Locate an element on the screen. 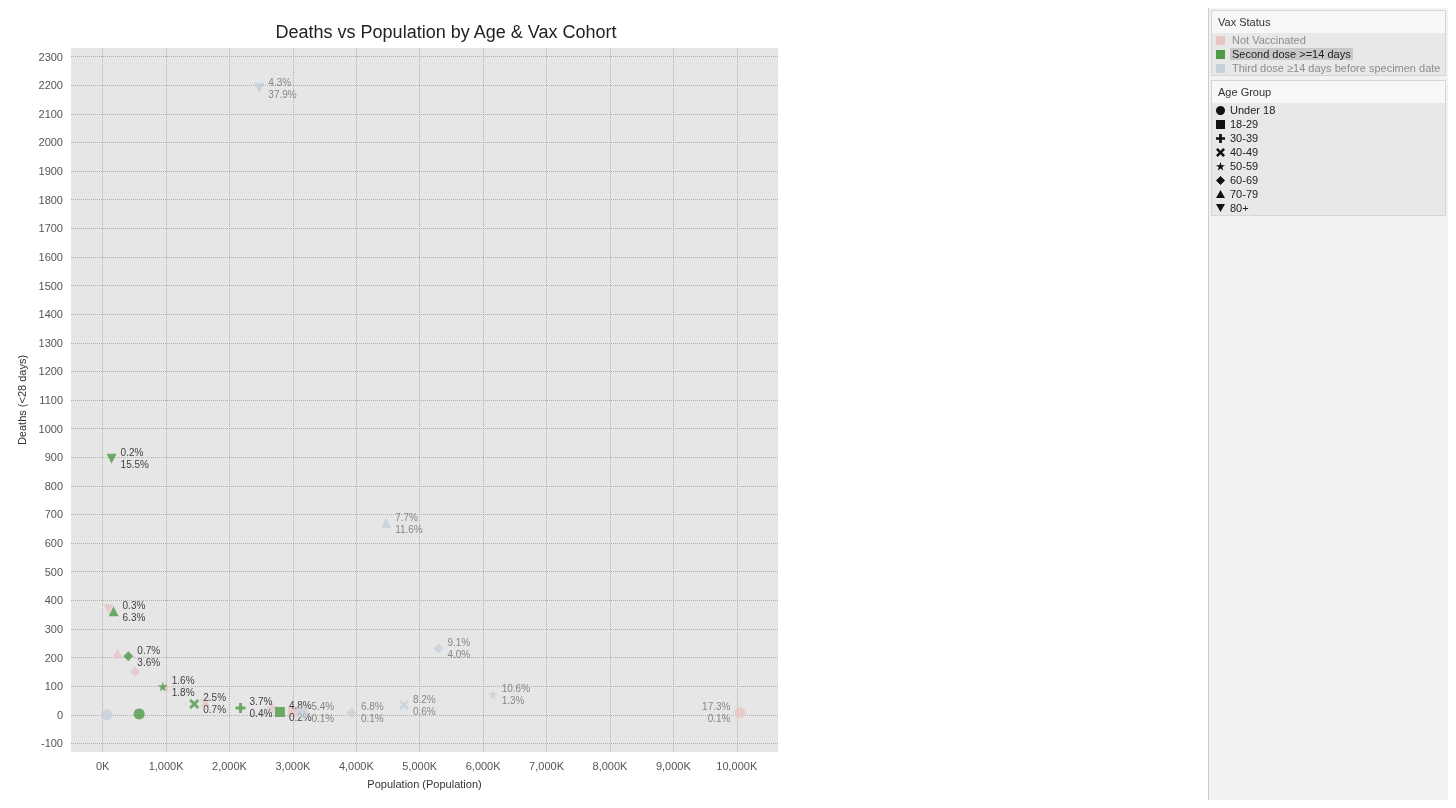  x-tick-label: 0K is located at coordinates (103, 765).